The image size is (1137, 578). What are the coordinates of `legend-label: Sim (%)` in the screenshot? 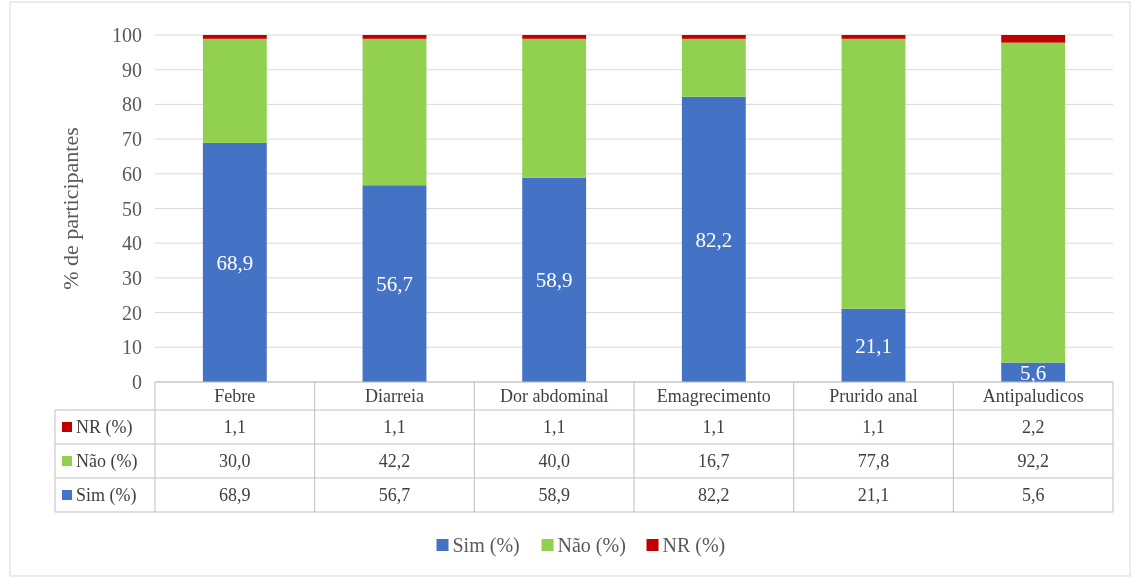 It's located at (106, 496).